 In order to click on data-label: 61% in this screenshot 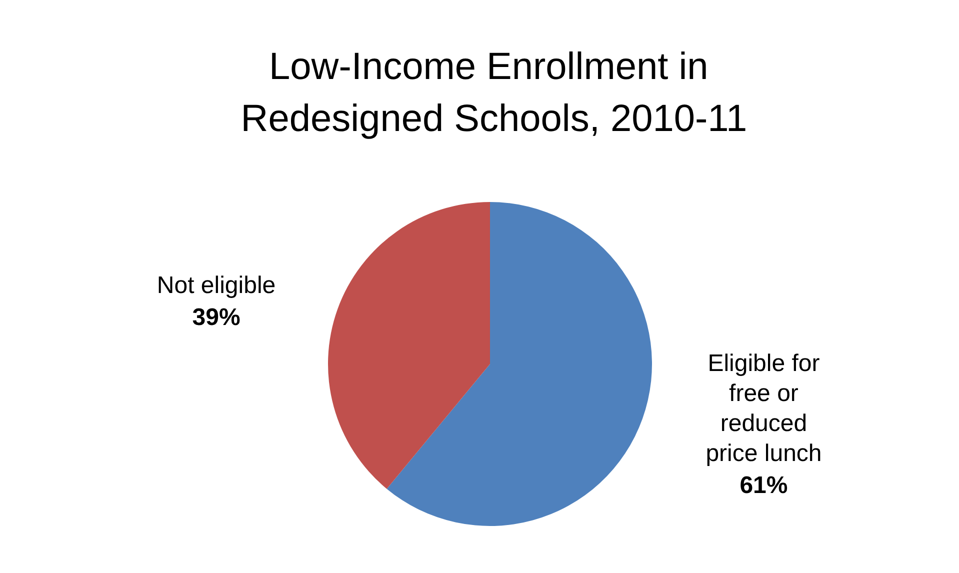, I will do `click(764, 486)`.